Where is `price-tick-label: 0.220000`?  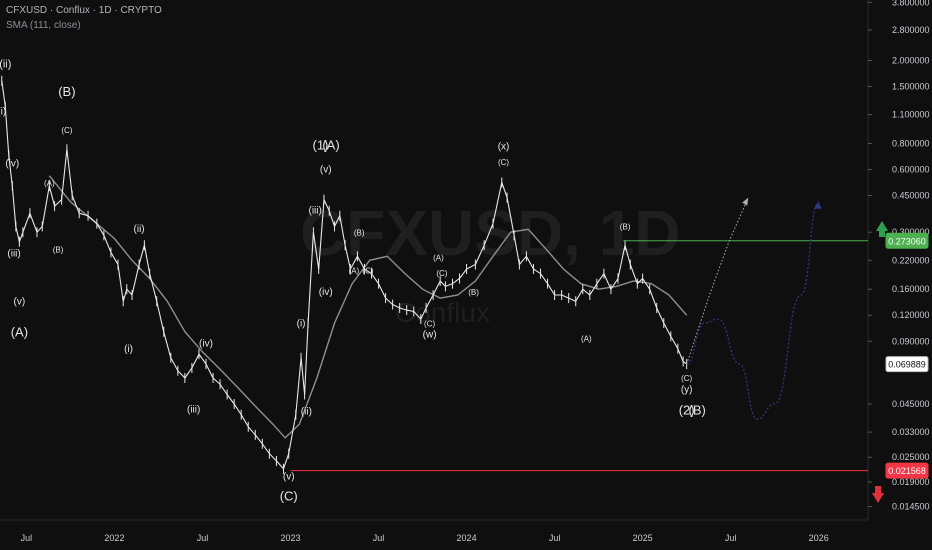 price-tick-label: 0.220000 is located at coordinates (911, 260).